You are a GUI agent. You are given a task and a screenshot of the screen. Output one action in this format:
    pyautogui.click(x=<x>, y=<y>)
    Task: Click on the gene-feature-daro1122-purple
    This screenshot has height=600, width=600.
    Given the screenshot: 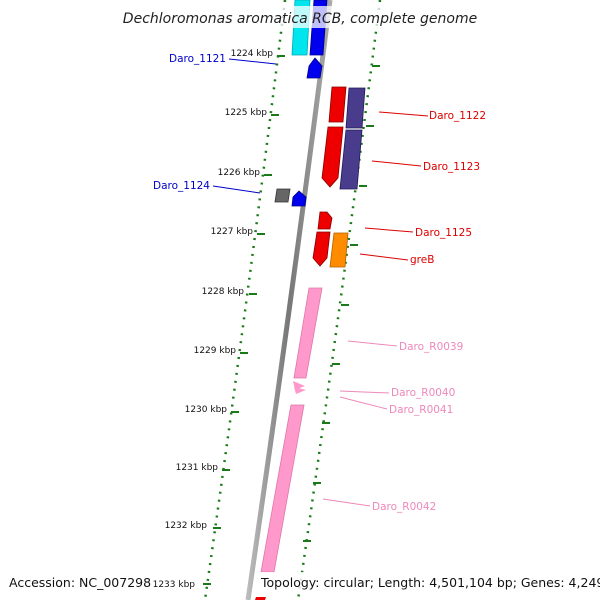 What is the action you would take?
    pyautogui.click(x=355, y=108)
    